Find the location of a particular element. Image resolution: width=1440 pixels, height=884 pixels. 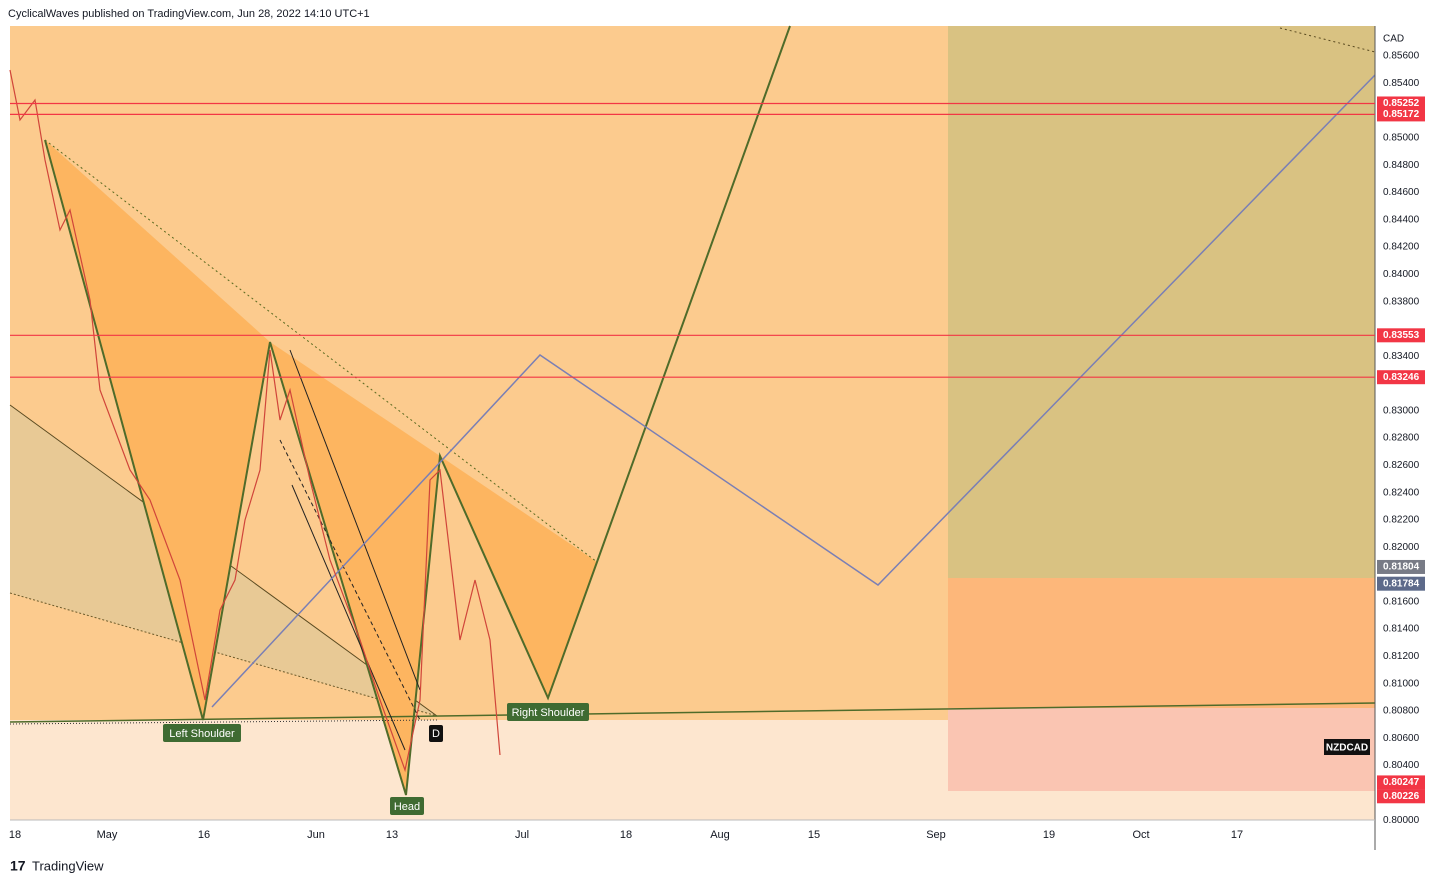

price-label: 0.80800 is located at coordinates (1401, 711).